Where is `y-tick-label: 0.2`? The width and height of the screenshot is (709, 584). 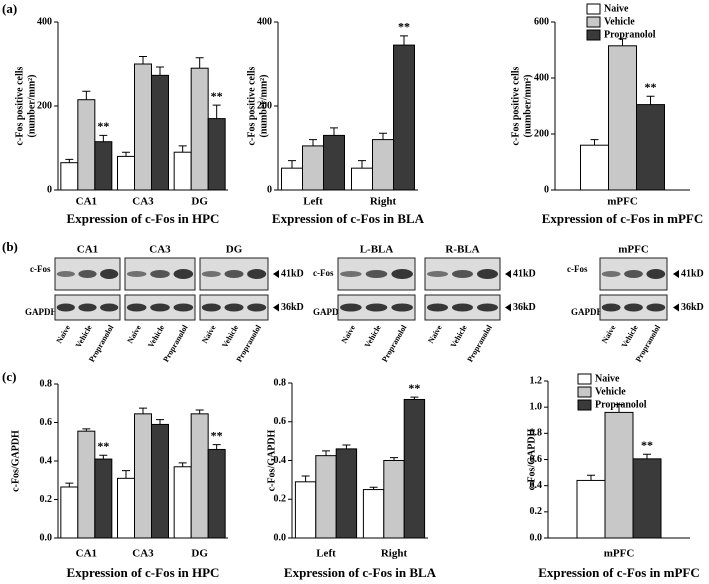
y-tick-label: 0.2 is located at coordinates (536, 511).